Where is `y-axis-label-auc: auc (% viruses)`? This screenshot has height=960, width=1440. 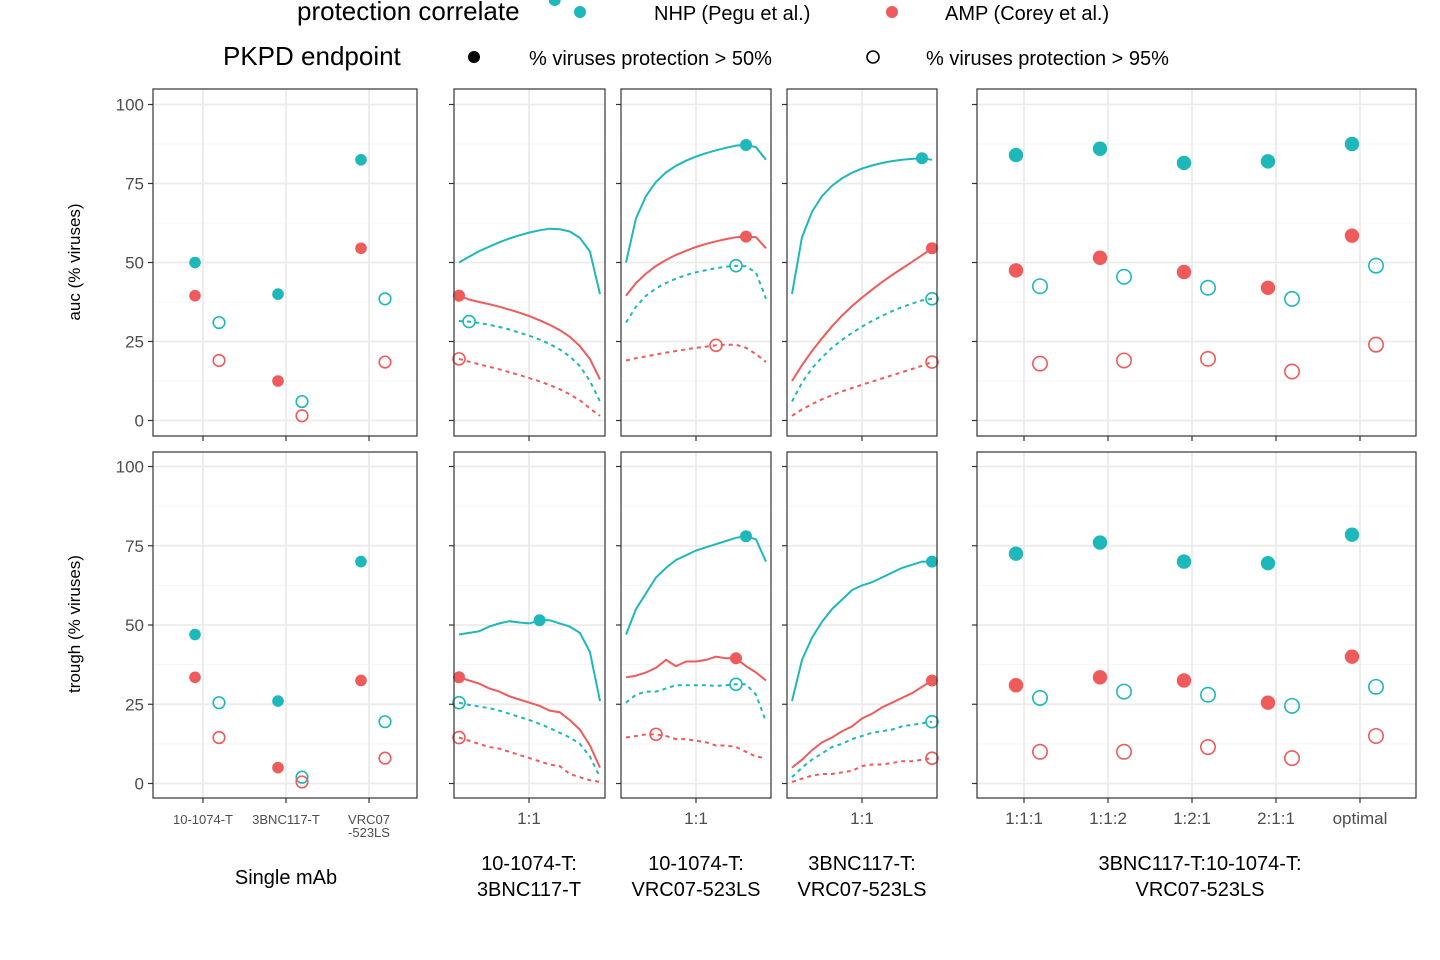
y-axis-label-auc: auc (% viruses) is located at coordinates (74, 261).